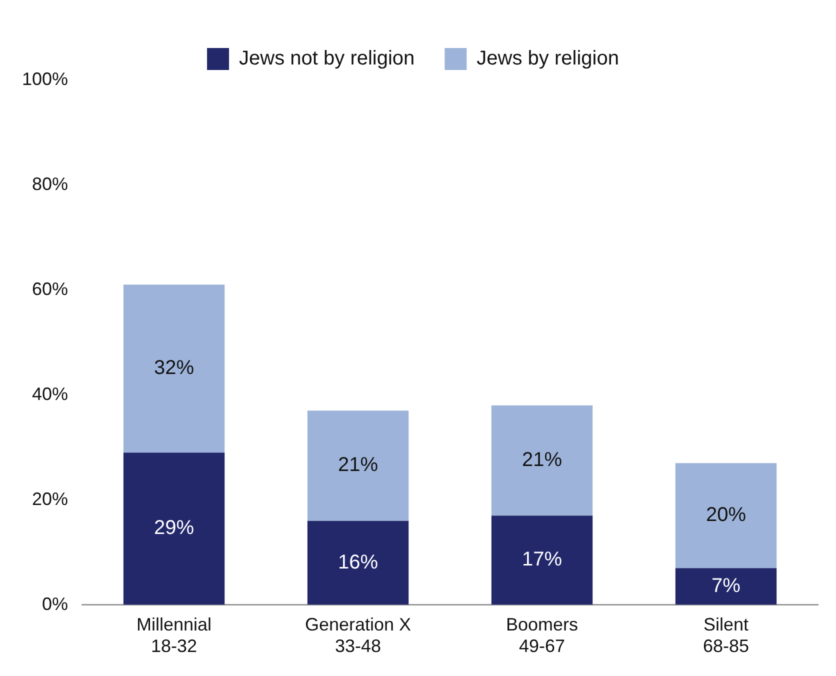  I want to click on x-tick-label: Millennial 18-32, so click(174, 635).